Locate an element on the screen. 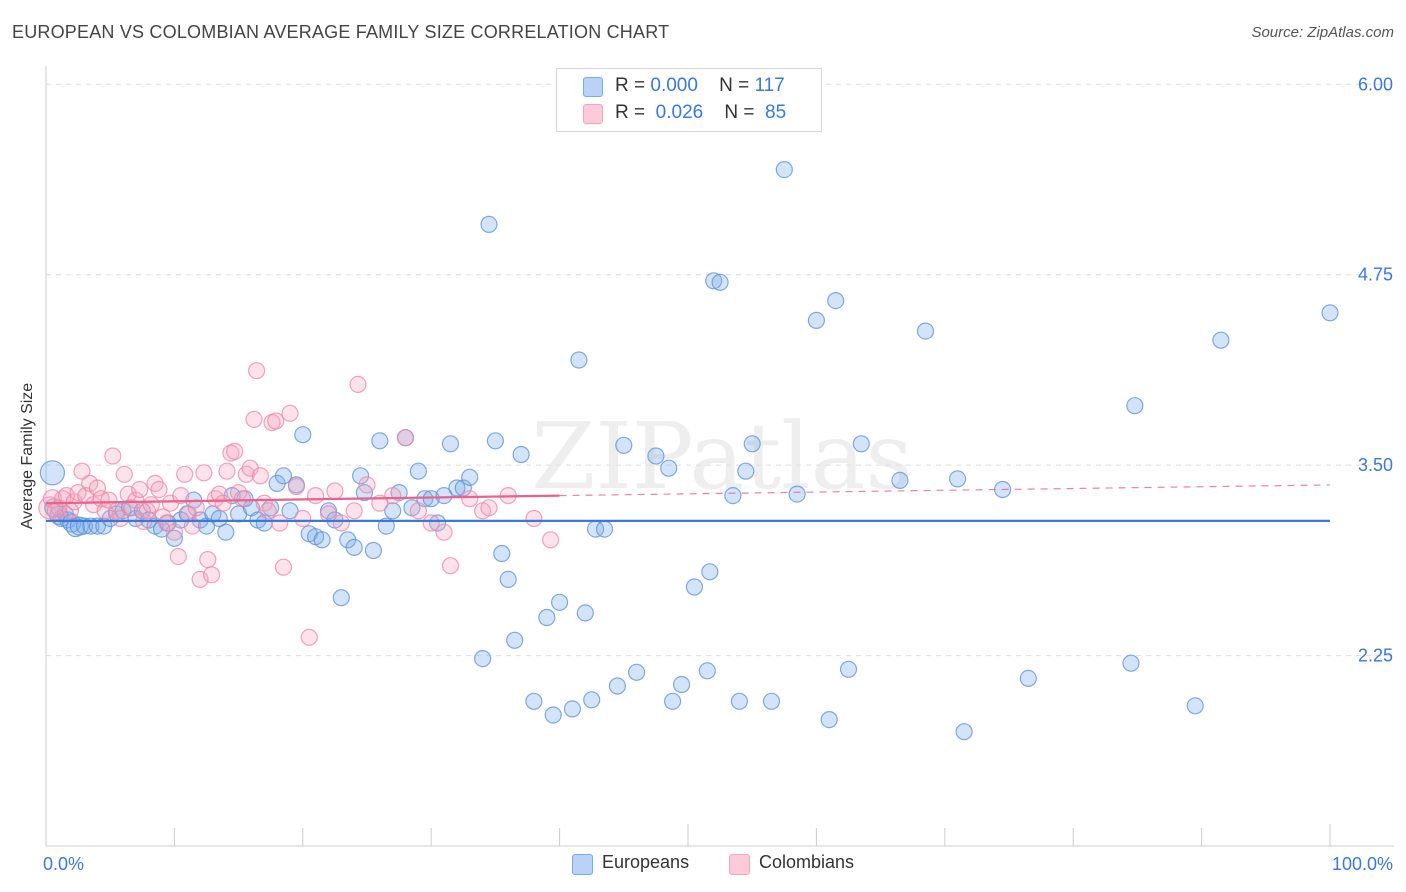  trend-lines is located at coordinates (688, 503).